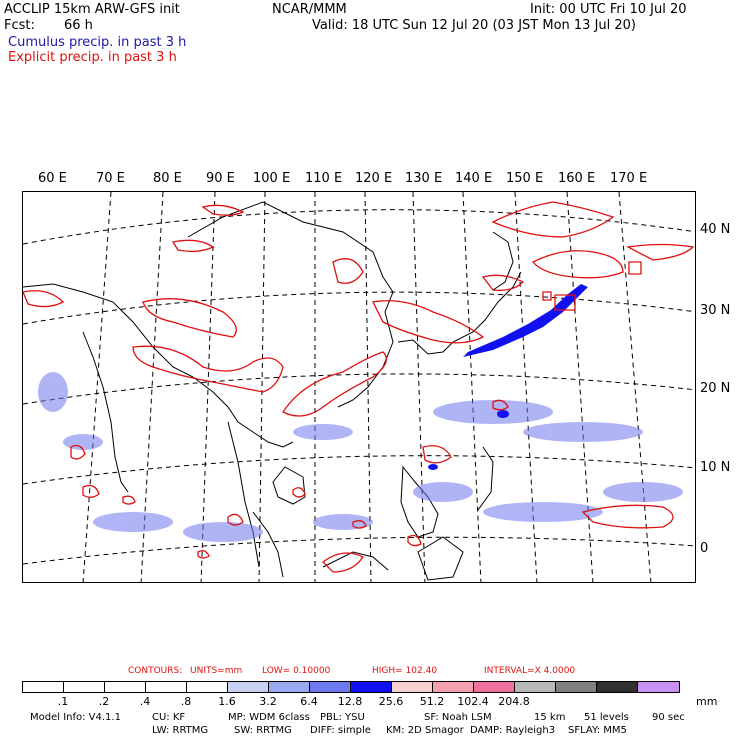 Image resolution: width=740 pixels, height=740 pixels. What do you see at coordinates (220, 178) in the screenshot?
I see `lon-label: 90 E` at bounding box center [220, 178].